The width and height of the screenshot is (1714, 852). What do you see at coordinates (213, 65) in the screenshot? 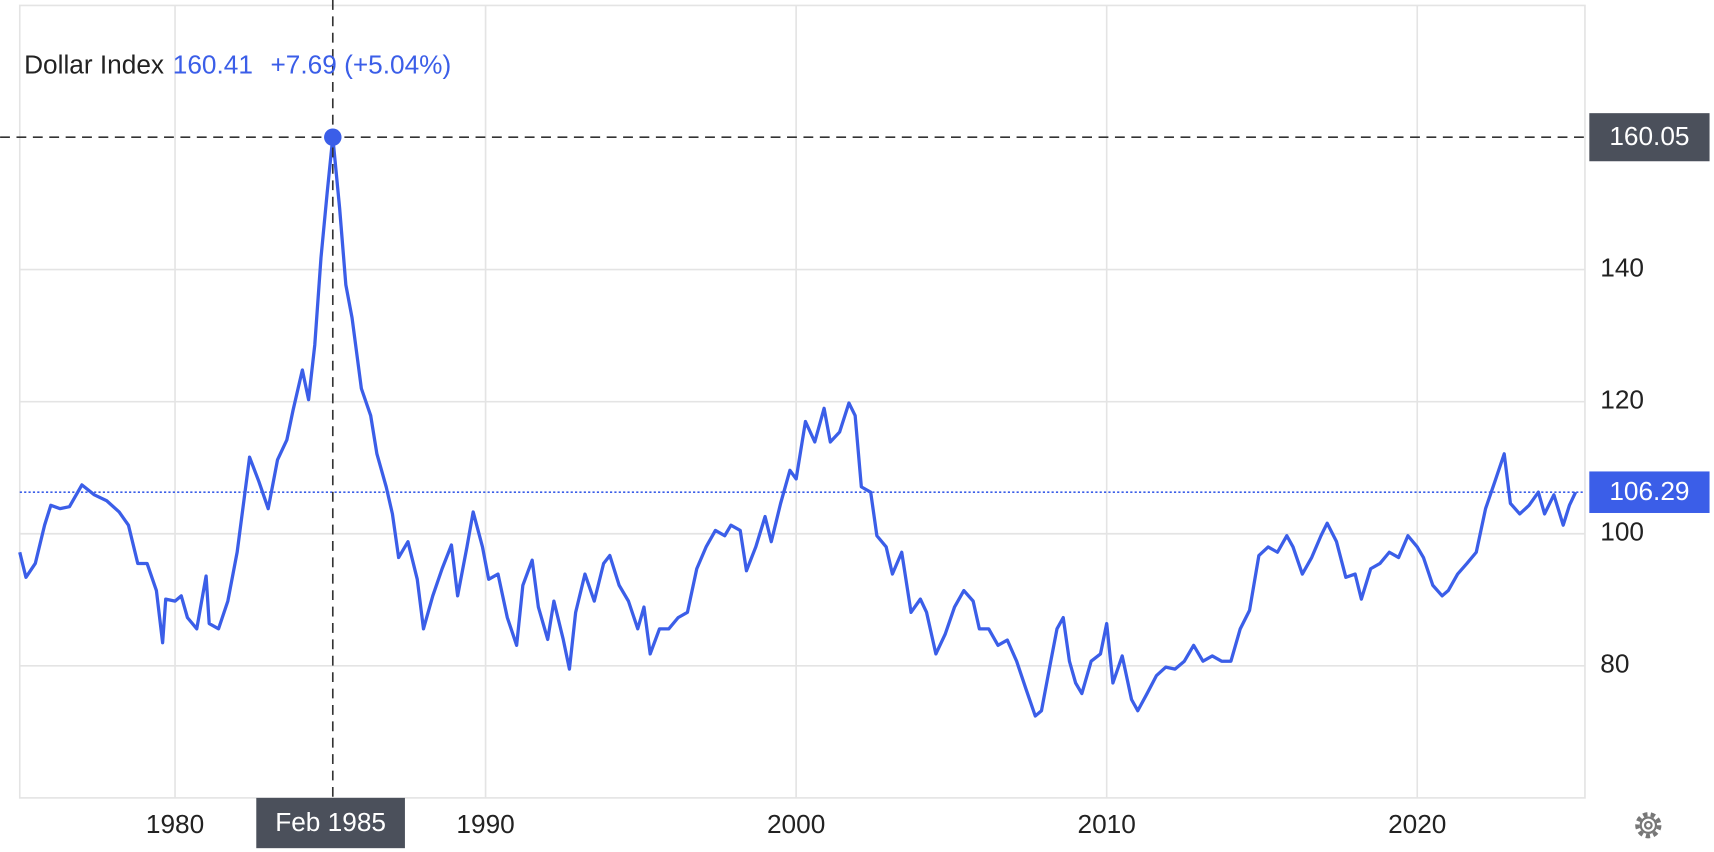
I see `readout-value: 160.41` at bounding box center [213, 65].